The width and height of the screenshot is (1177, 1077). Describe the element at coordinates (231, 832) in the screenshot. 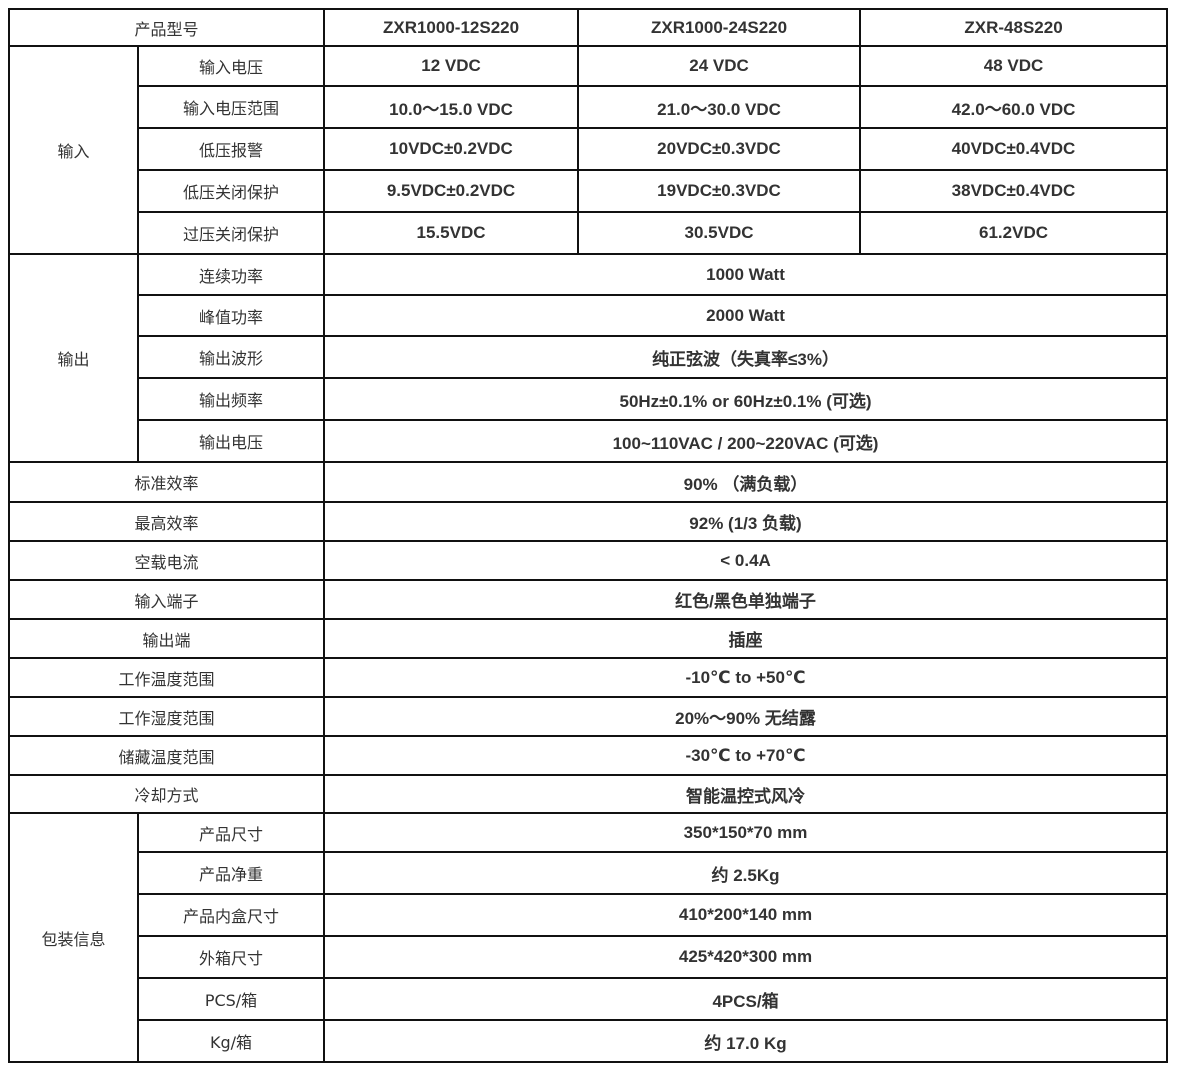

I see `row-label: 产品尺寸` at that location.